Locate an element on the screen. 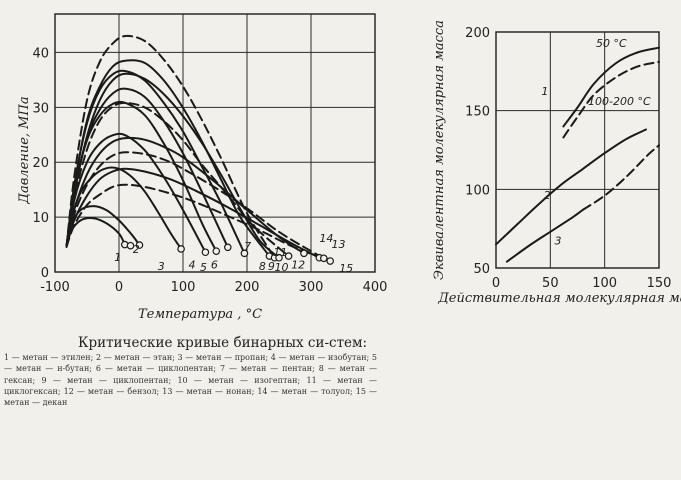 The image size is (681, 480). x-tick-label: 400 is located at coordinates (375, 287).